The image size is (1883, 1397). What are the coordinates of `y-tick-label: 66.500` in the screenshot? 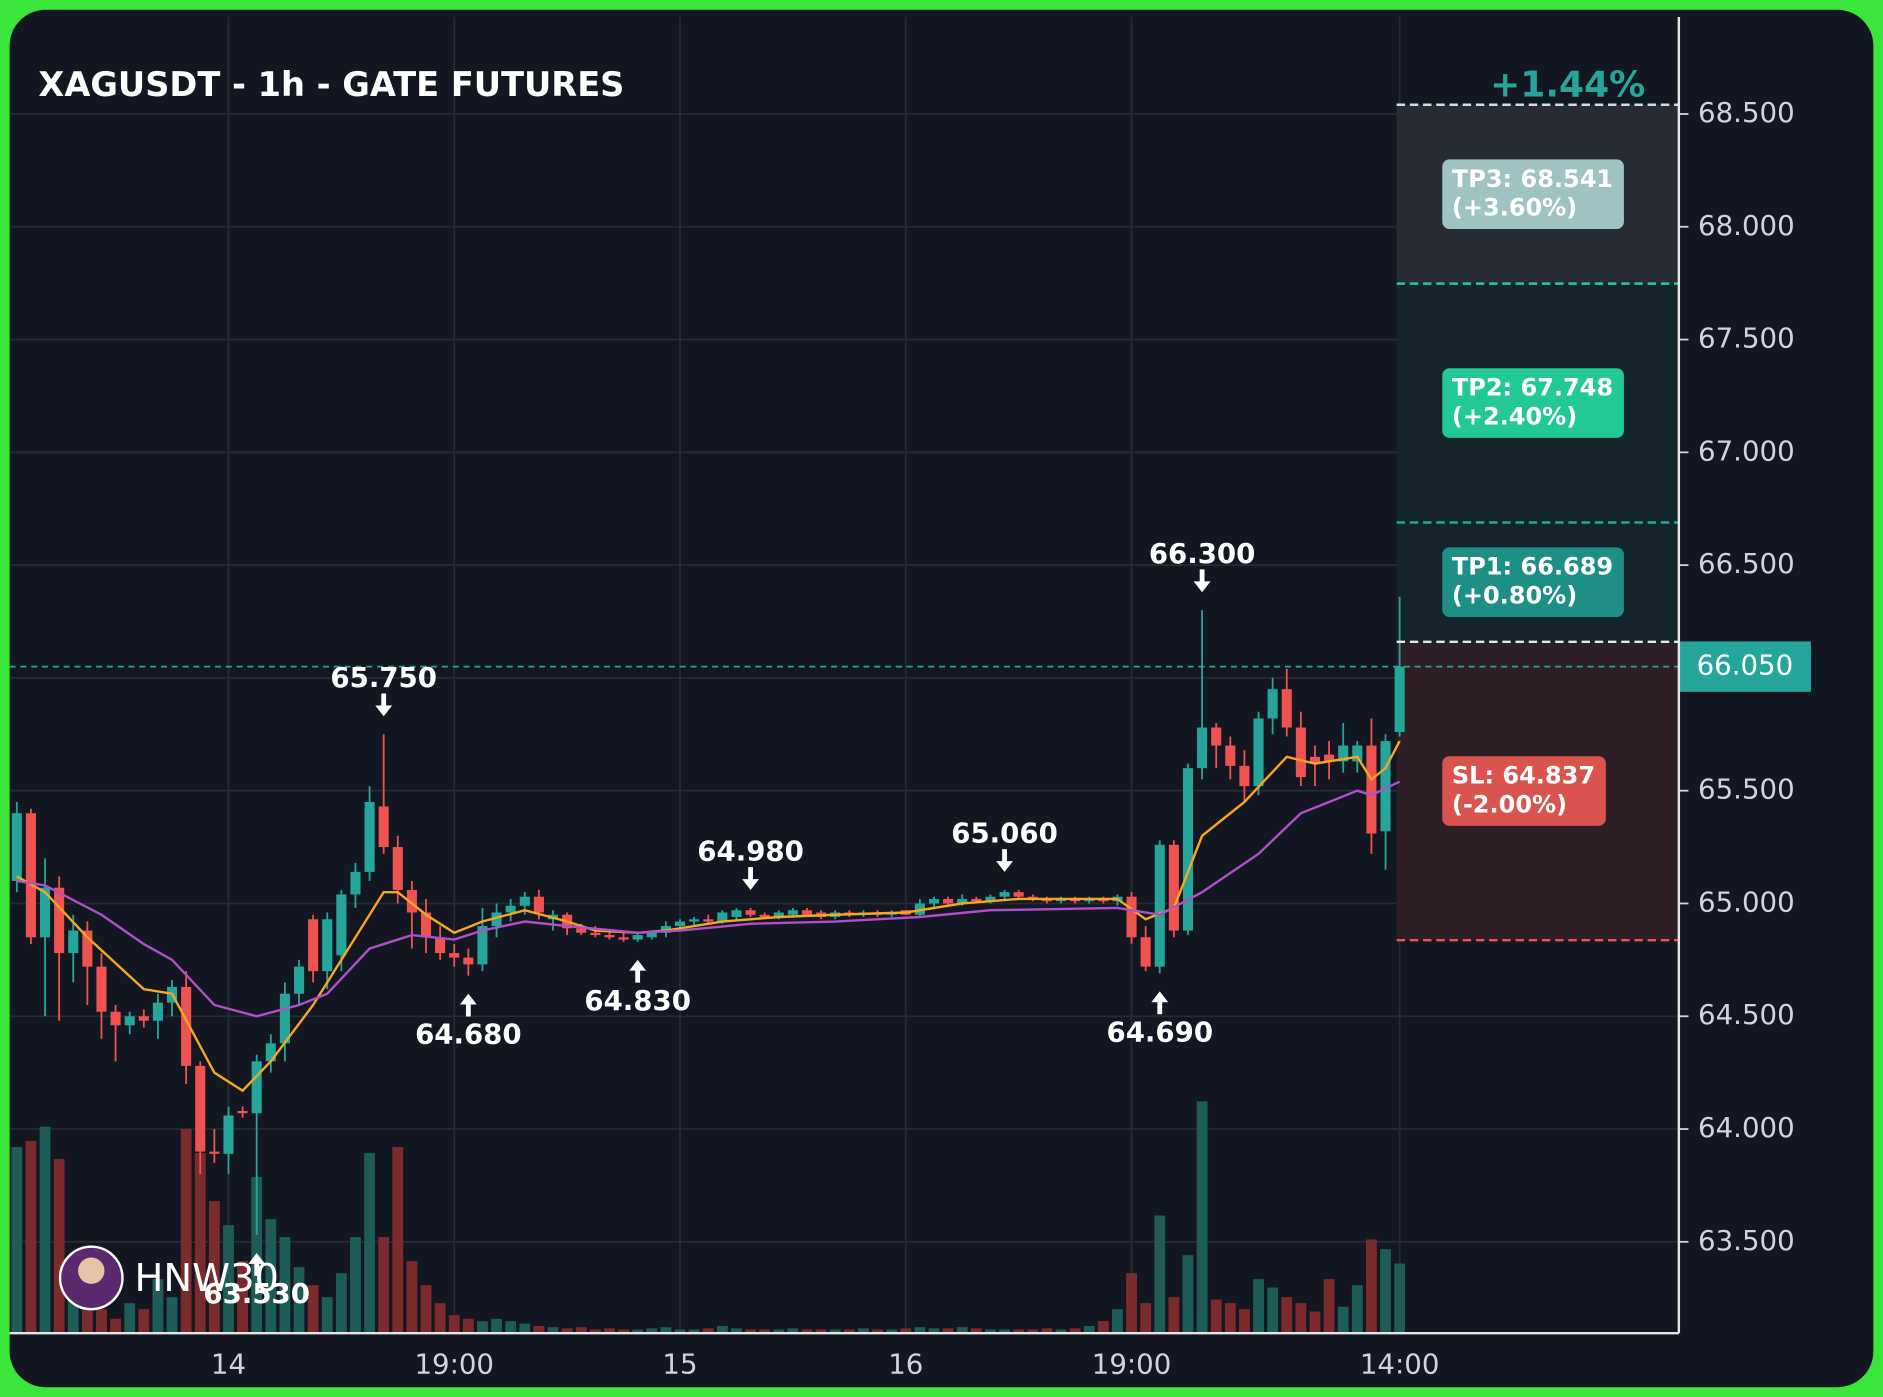 It's located at (1746, 563).